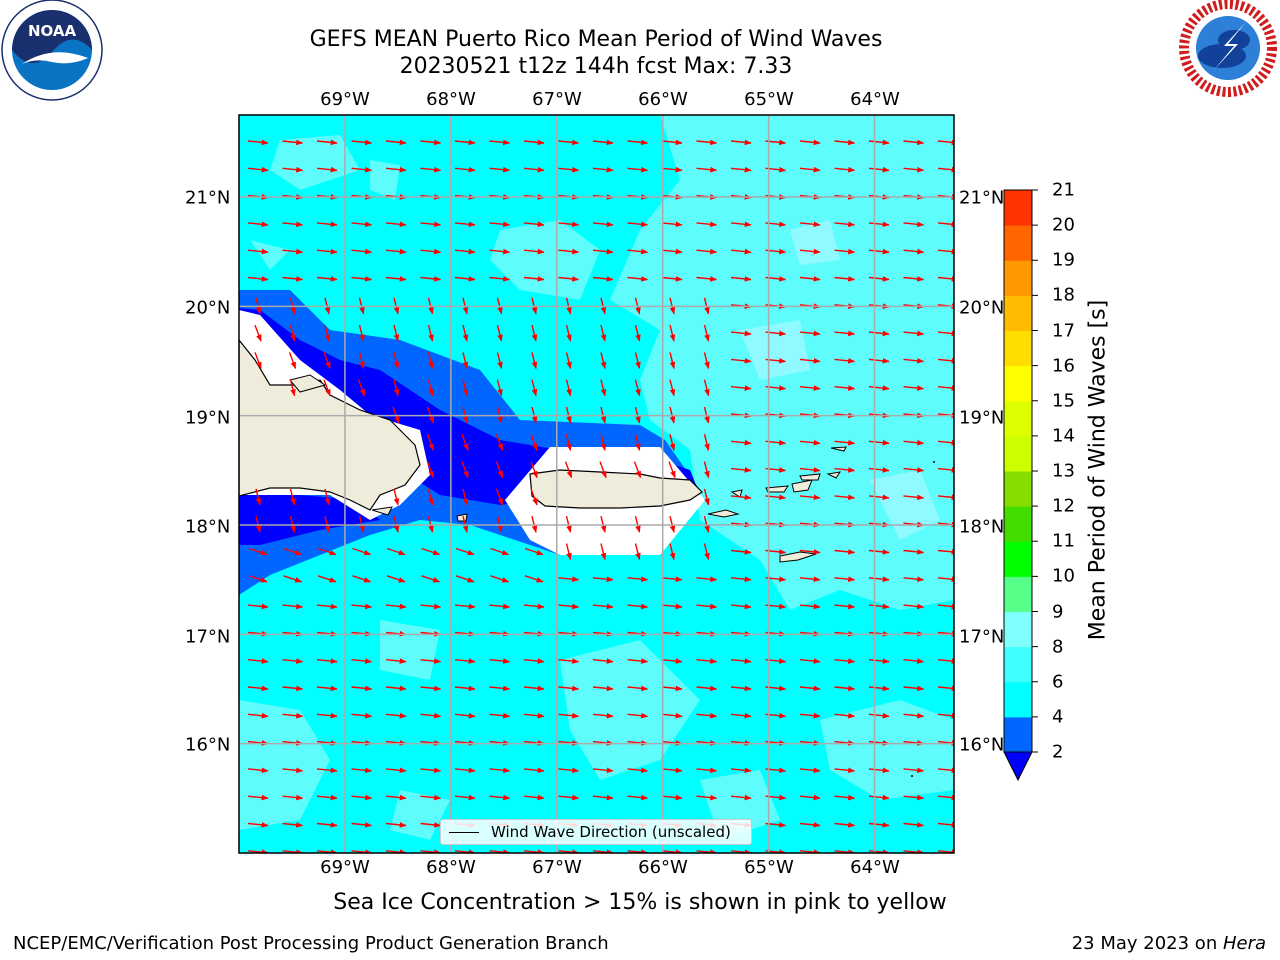 This screenshot has height=960, width=1280. I want to click on lon-label-bottom: 69°W, so click(345, 867).